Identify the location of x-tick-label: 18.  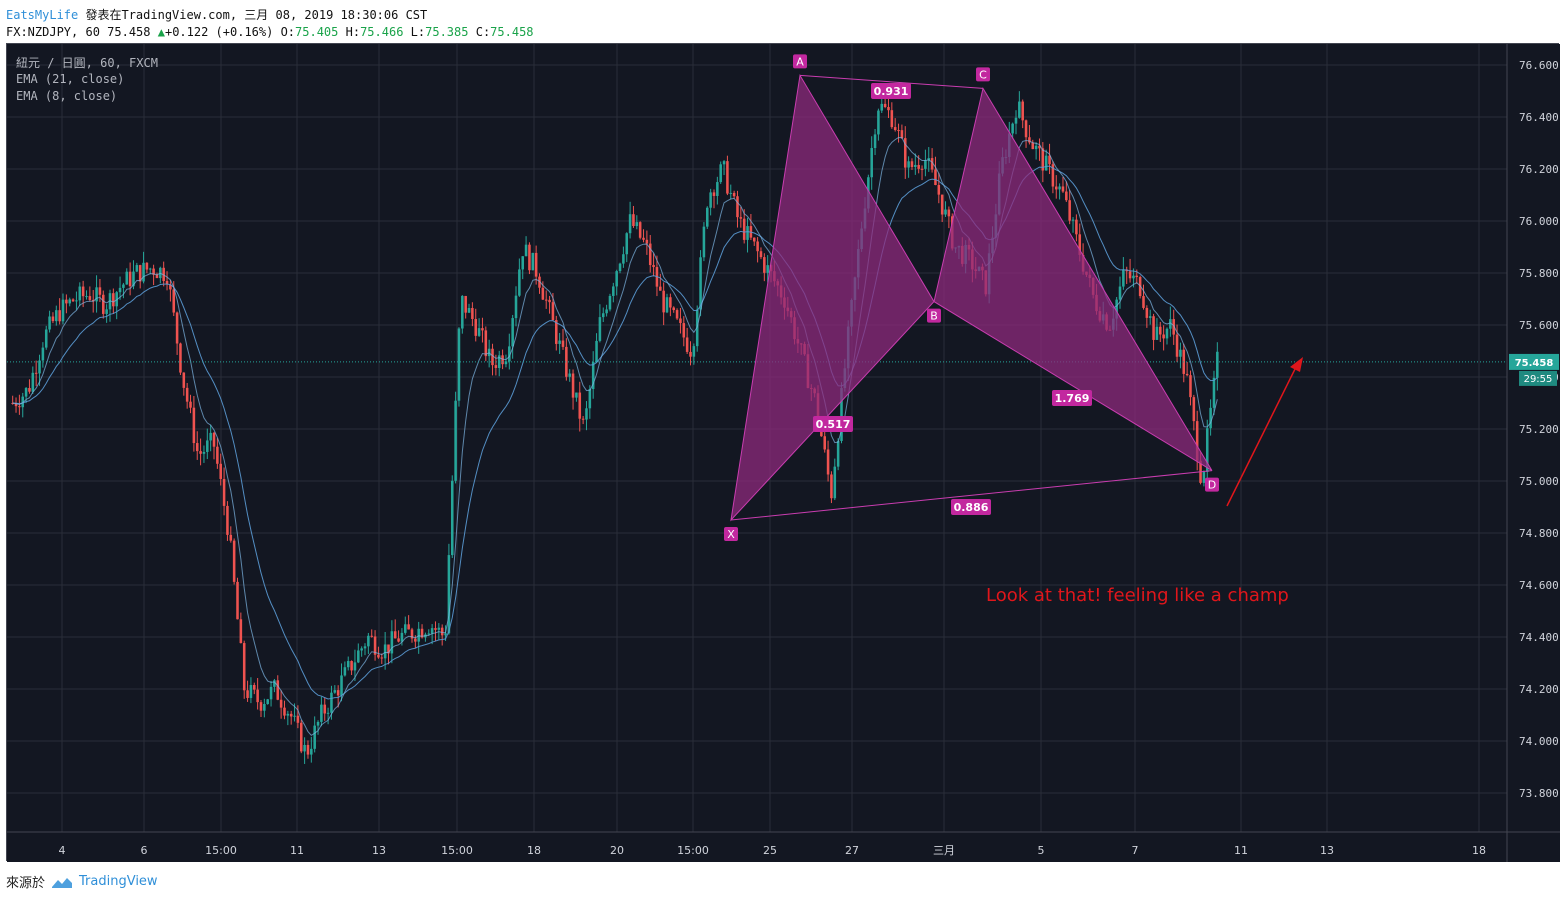
(534, 850).